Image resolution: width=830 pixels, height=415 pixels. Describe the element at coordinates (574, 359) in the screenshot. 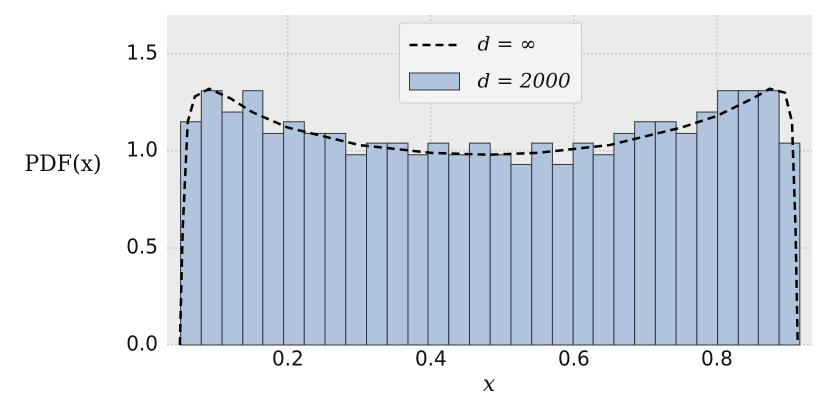

I see `x-tick-label: 0.6` at that location.